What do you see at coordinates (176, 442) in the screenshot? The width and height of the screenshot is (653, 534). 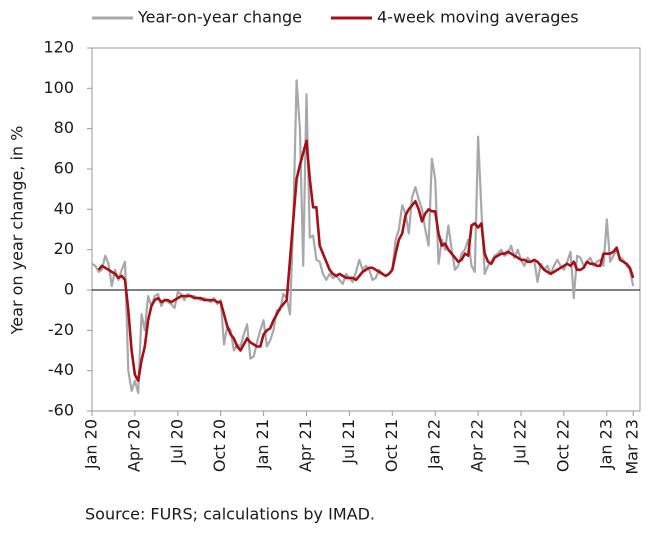 I see `x-tick-label: Jul 20` at bounding box center [176, 442].